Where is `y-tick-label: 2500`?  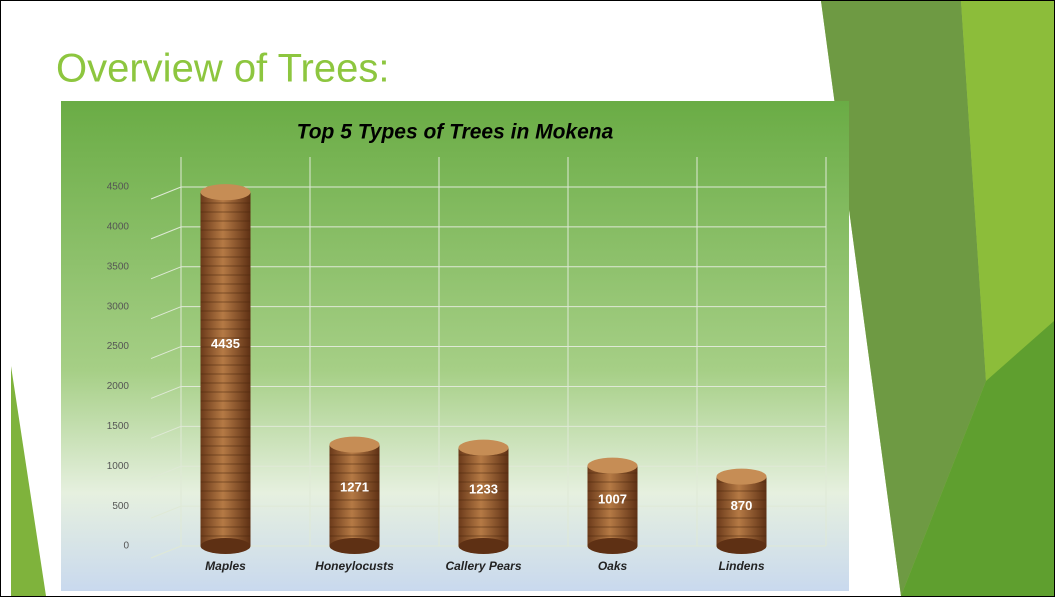
y-tick-label: 2500 is located at coordinates (118, 346).